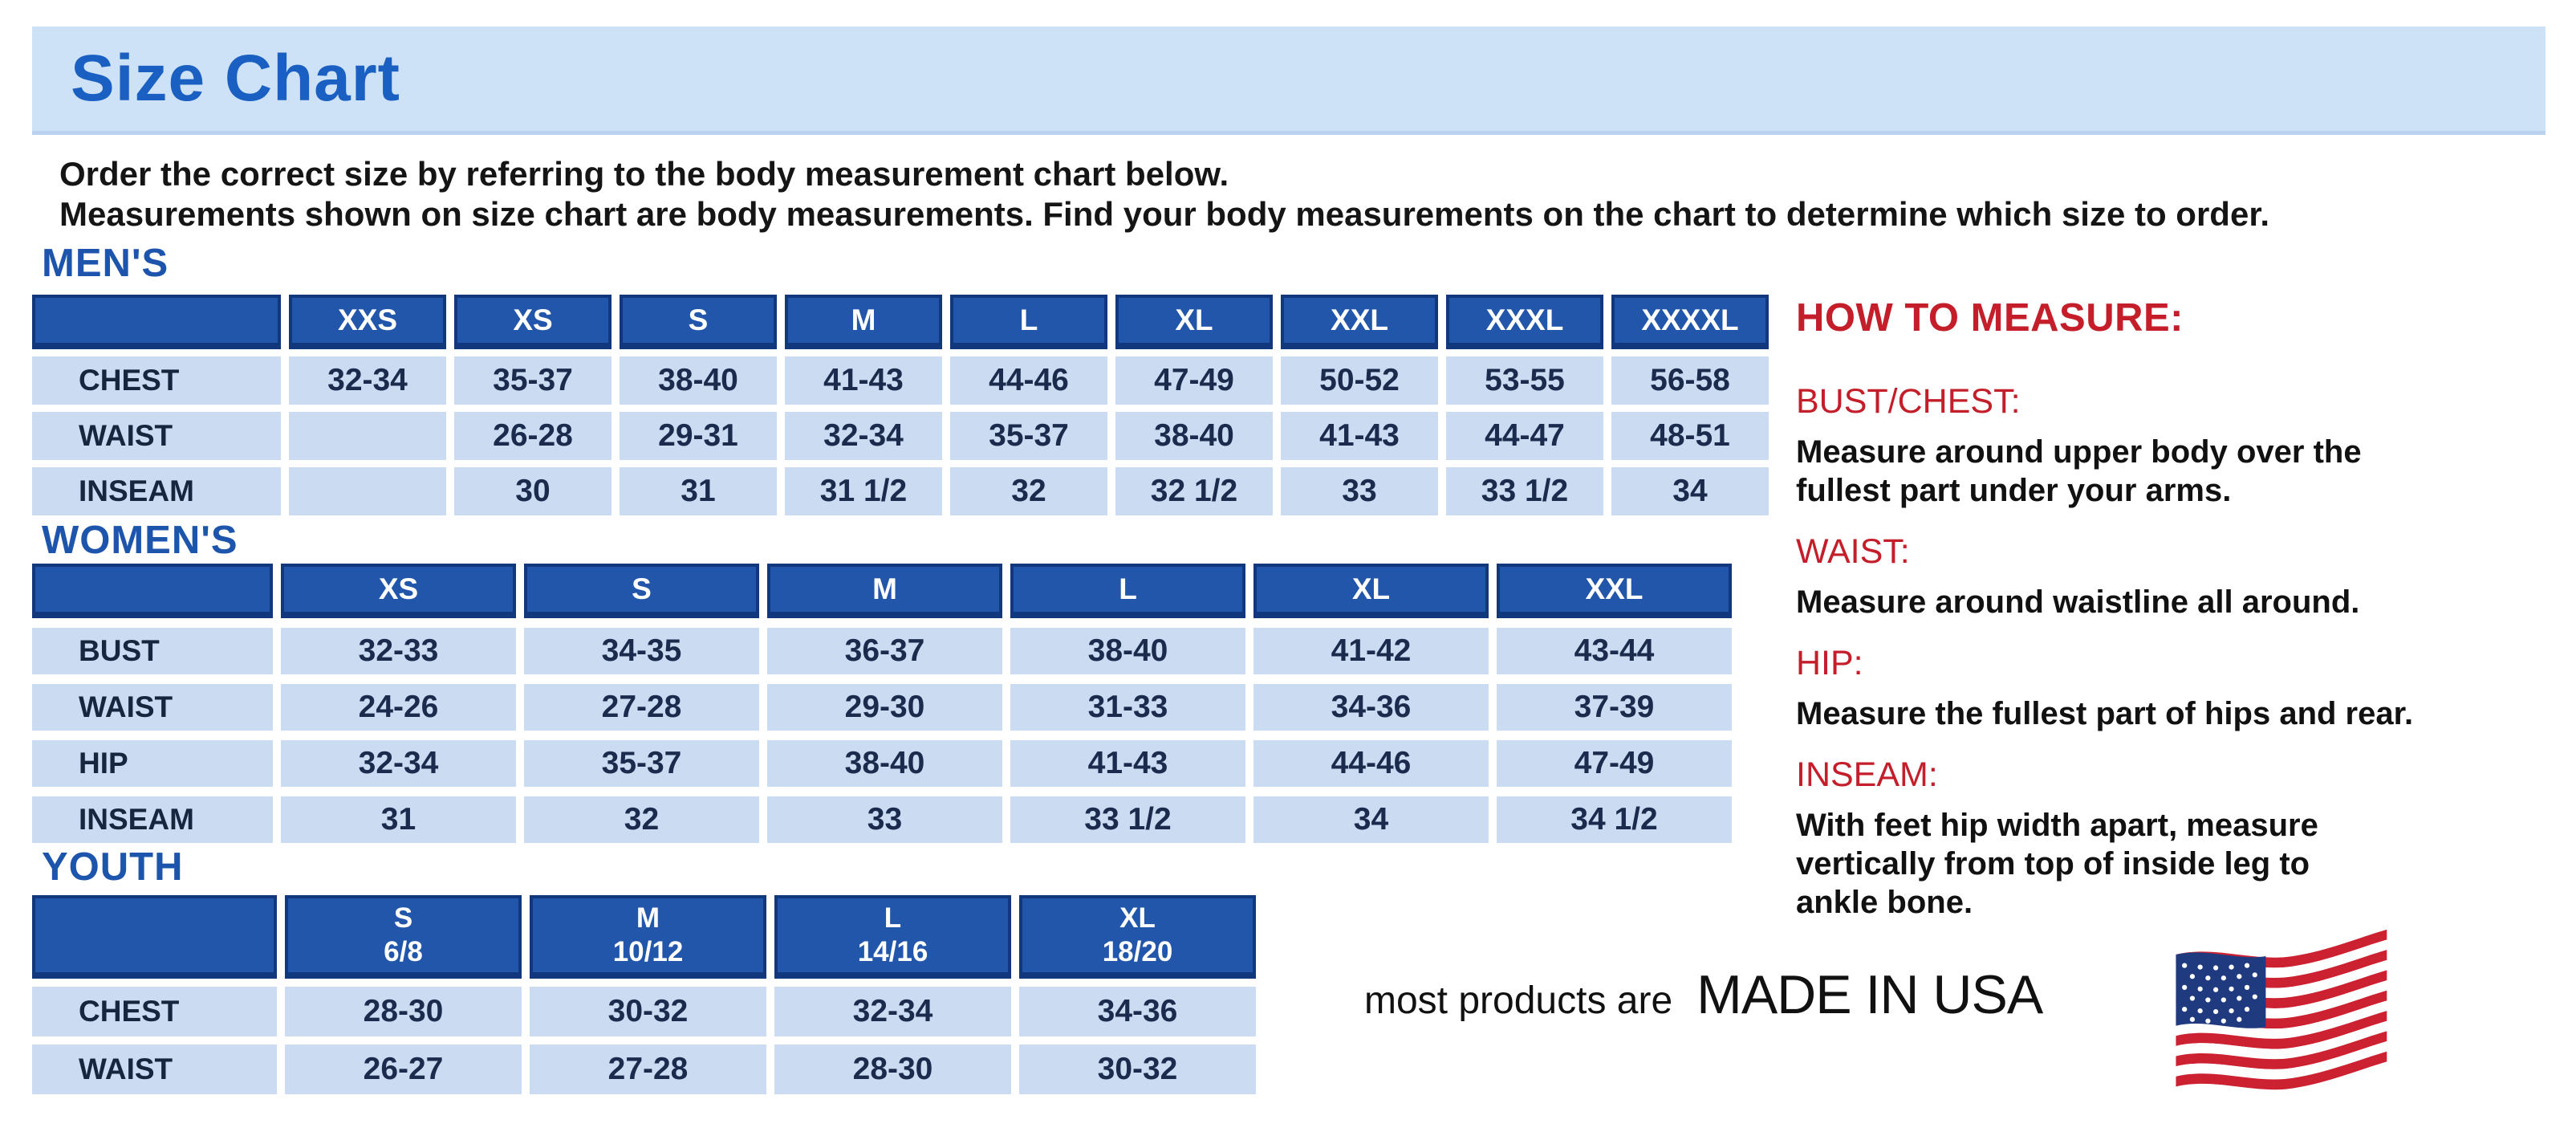 The image size is (2576, 1132). I want to click on age-range-label: 6/8, so click(403, 952).